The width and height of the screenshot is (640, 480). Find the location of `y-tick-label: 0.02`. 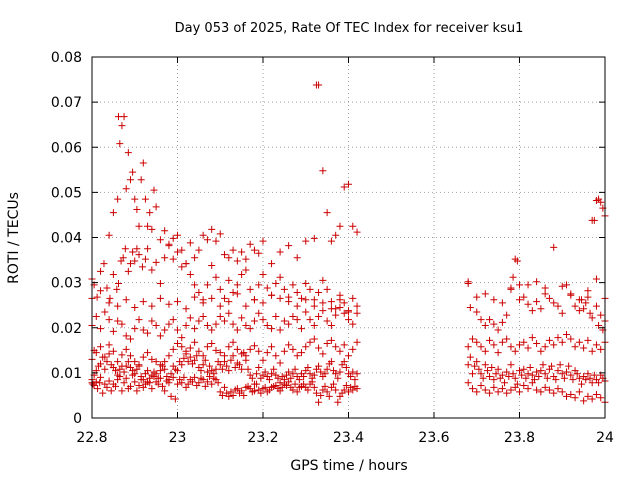

y-tick-label: 0.02 is located at coordinates (66, 329).